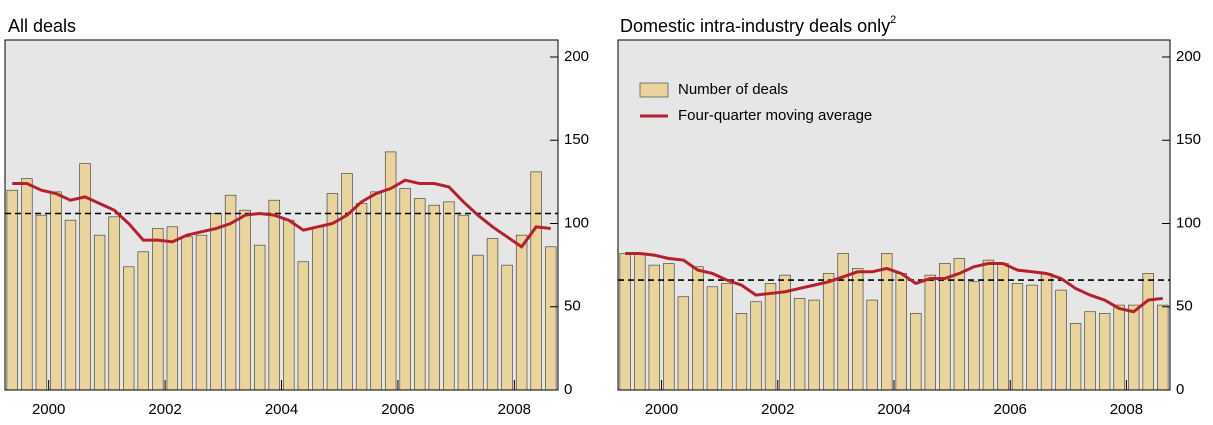 This screenshot has width=1213, height=425. I want to click on title-note: 2, so click(893, 20).